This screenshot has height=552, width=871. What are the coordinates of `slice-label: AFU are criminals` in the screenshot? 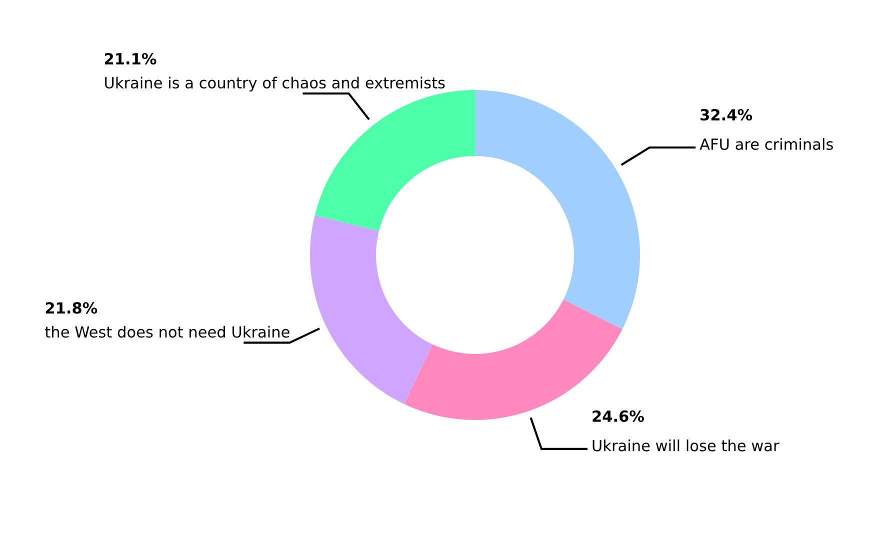 It's located at (766, 144).